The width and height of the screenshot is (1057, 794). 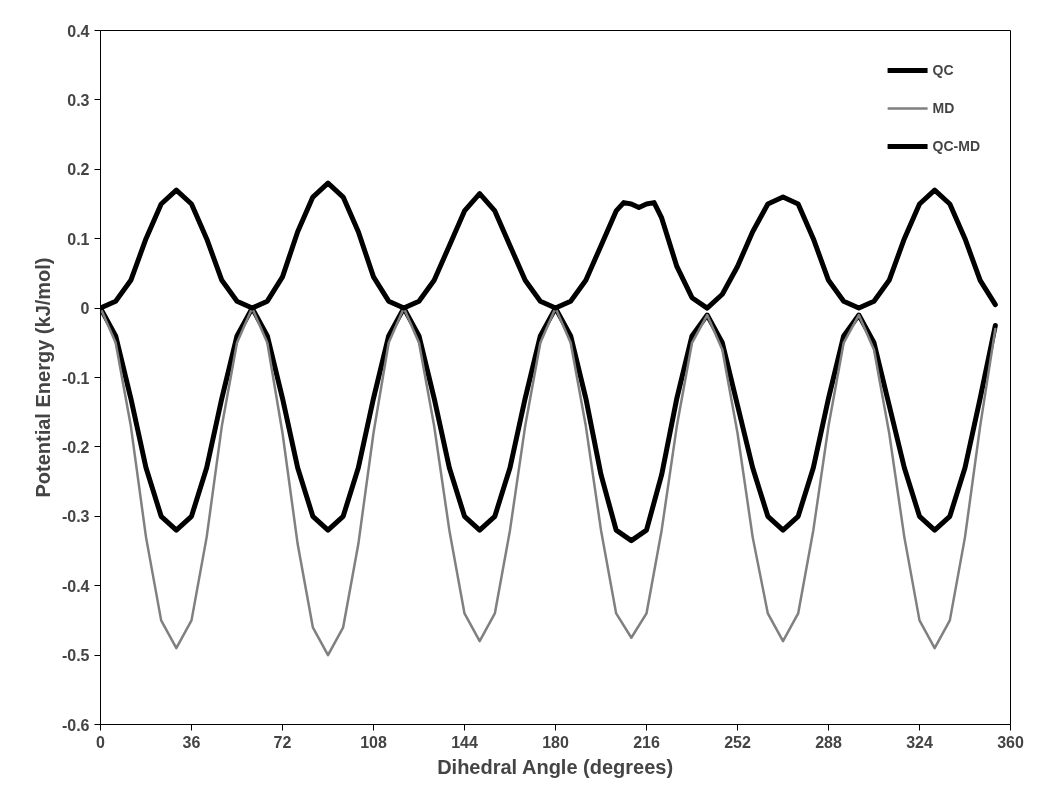 What do you see at coordinates (191, 742) in the screenshot?
I see `x-tick-label: 36` at bounding box center [191, 742].